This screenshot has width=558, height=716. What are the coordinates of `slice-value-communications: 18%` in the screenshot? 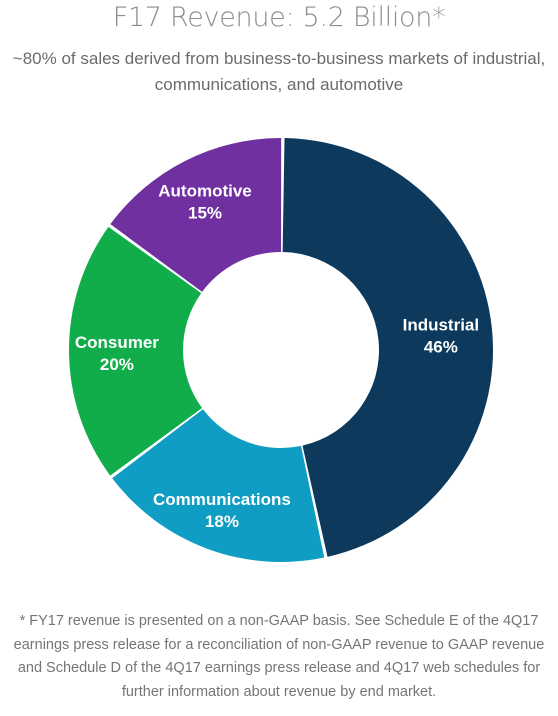 It's located at (222, 521).